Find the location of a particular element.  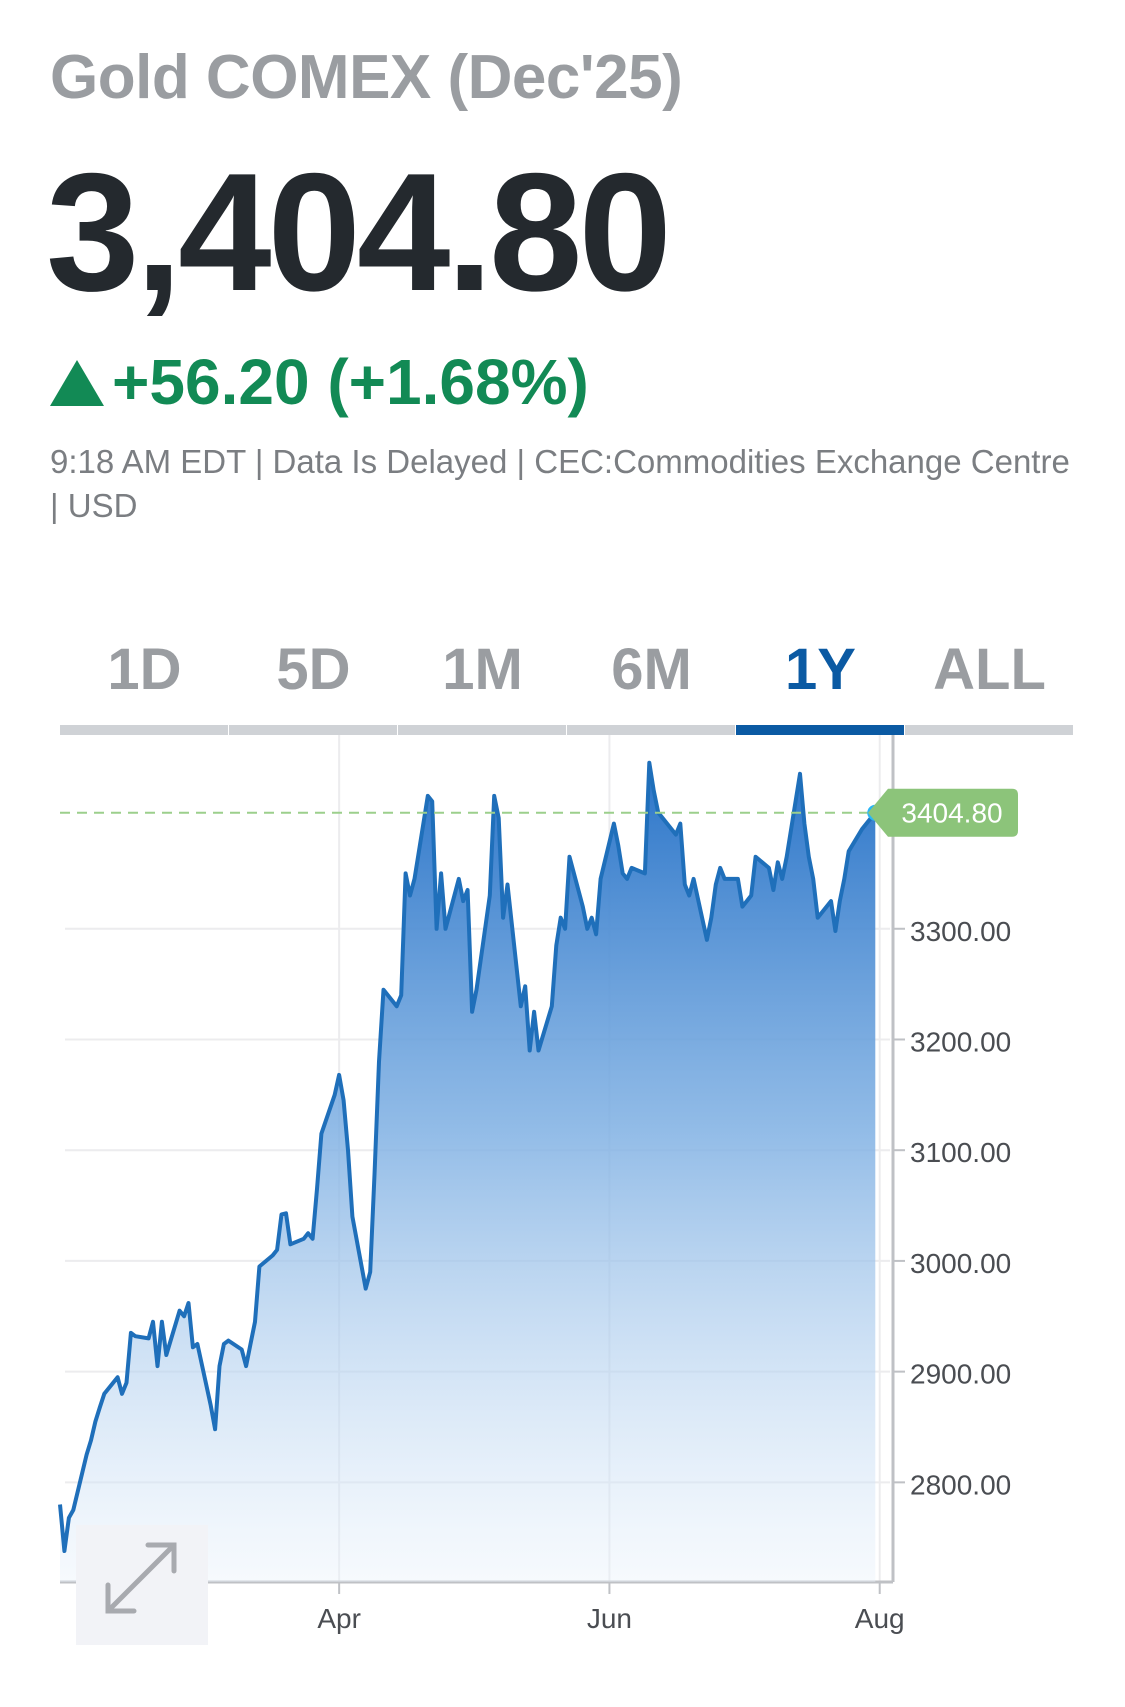

tab-label: 1M is located at coordinates (482, 669).